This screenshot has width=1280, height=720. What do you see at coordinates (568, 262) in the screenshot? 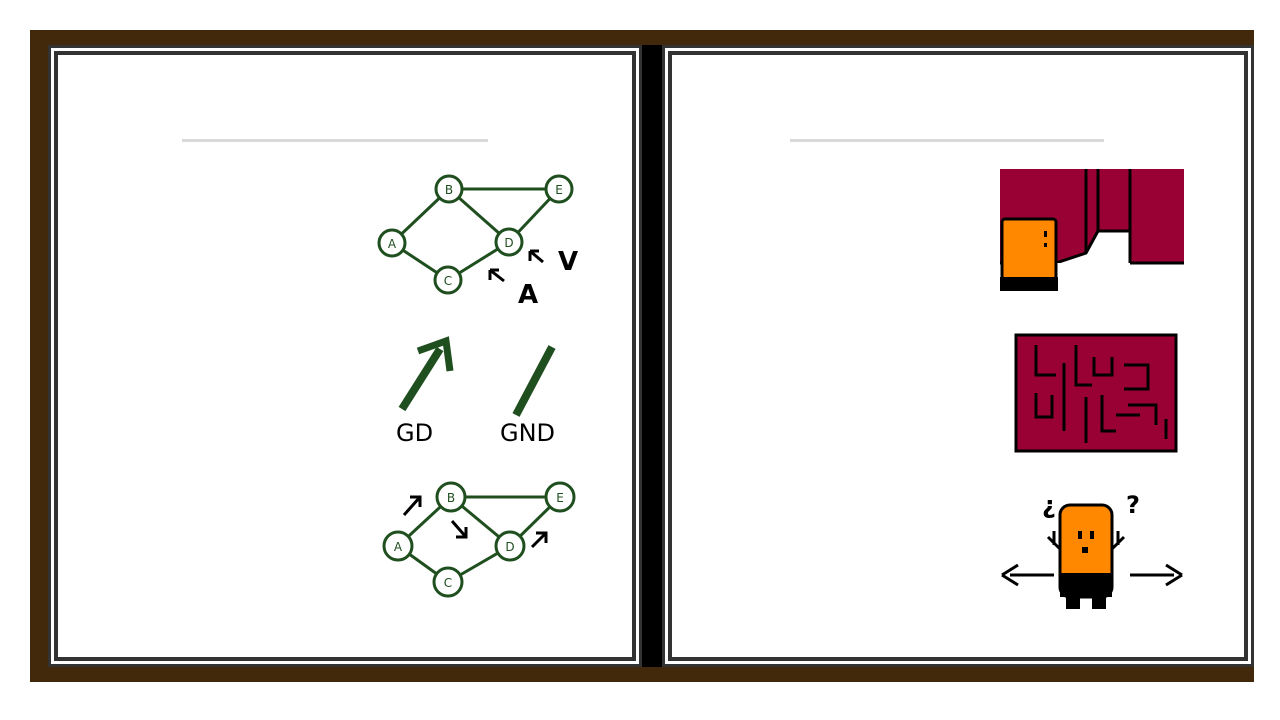
I see `annotation-v: V` at bounding box center [568, 262].